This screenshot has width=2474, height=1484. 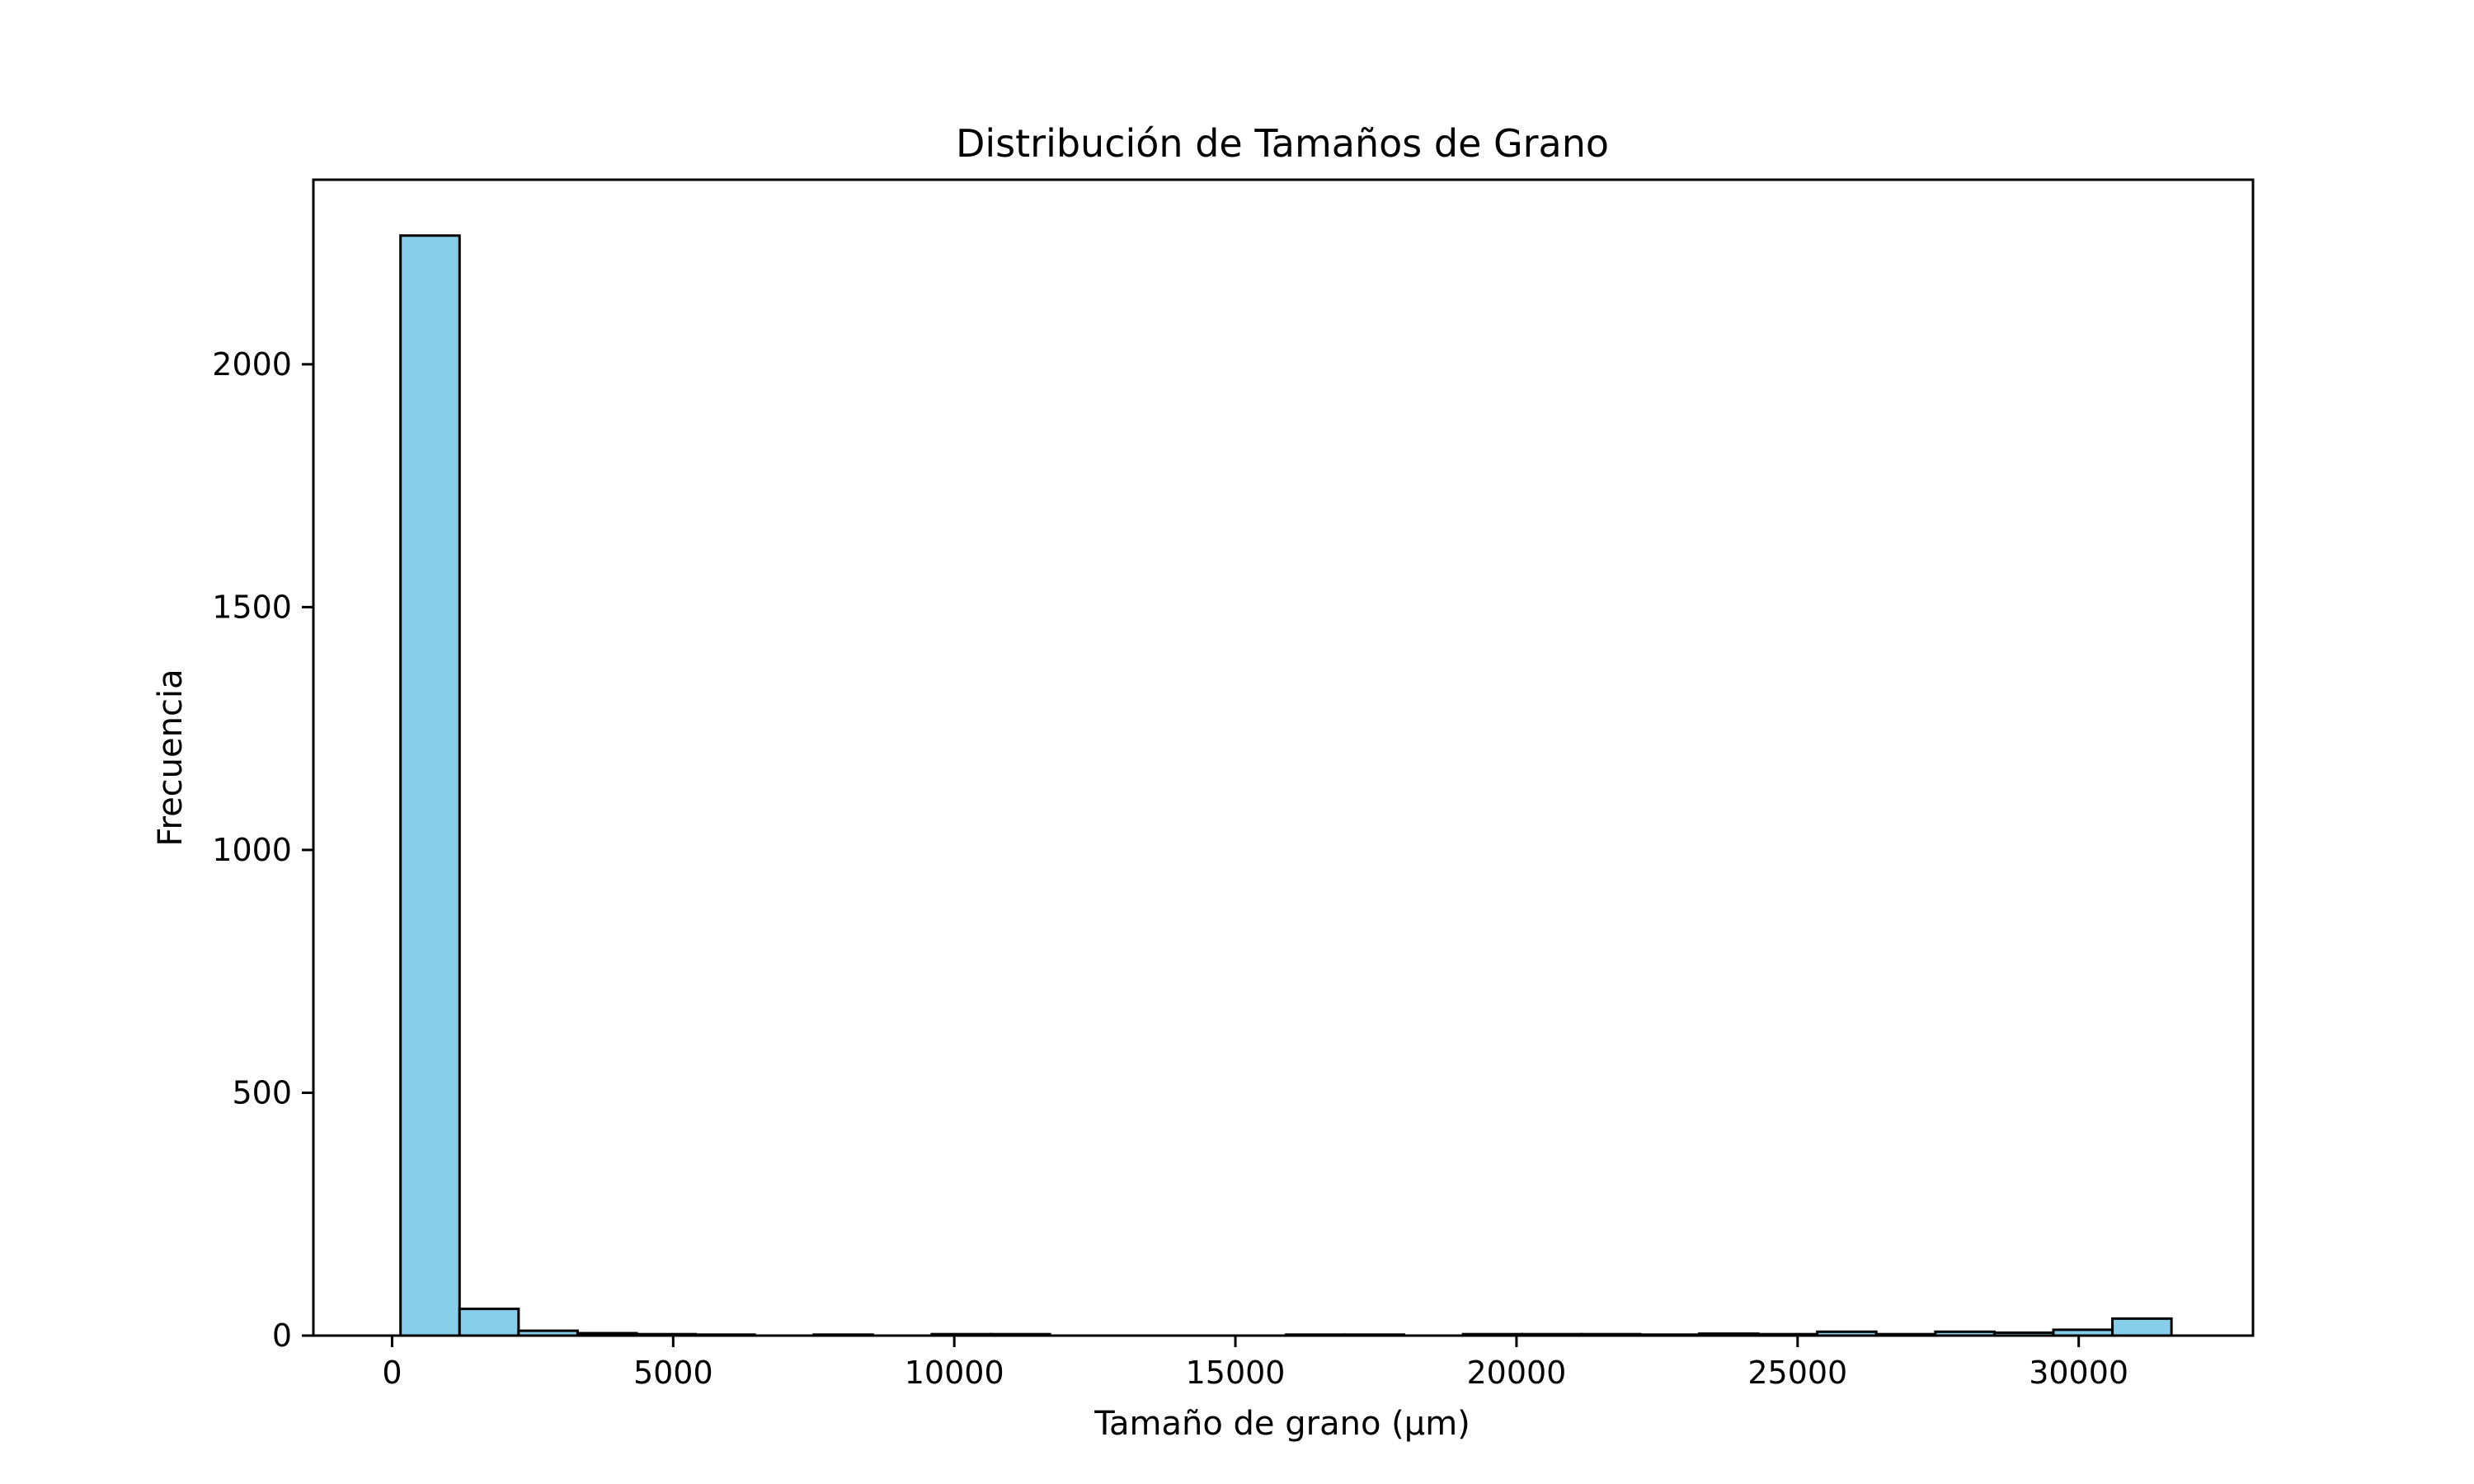 What do you see at coordinates (1282, 143) in the screenshot?
I see `chart-title: Distribución de Tamaños de Grano` at bounding box center [1282, 143].